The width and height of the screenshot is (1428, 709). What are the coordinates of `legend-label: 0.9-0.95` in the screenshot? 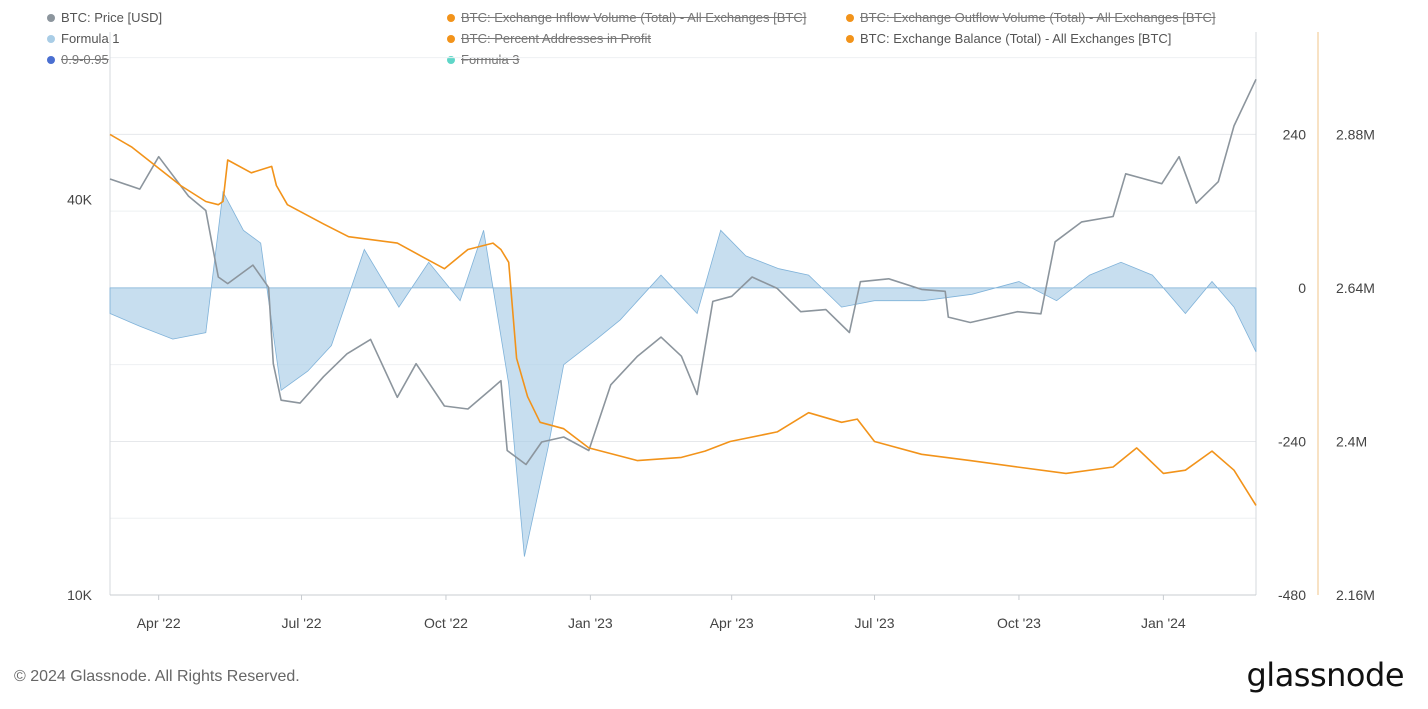 It's located at (85, 59).